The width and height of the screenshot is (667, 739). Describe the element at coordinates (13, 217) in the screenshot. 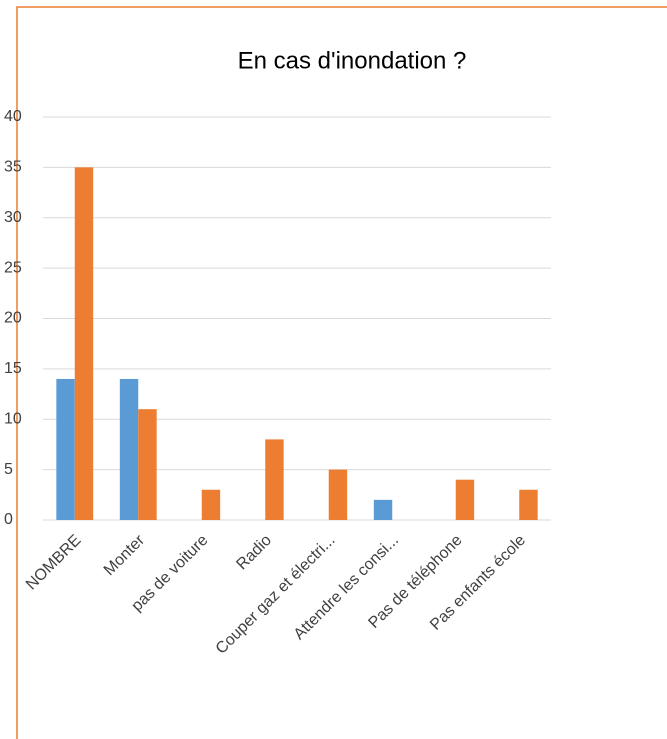

I see `y-tick-label: 30` at that location.